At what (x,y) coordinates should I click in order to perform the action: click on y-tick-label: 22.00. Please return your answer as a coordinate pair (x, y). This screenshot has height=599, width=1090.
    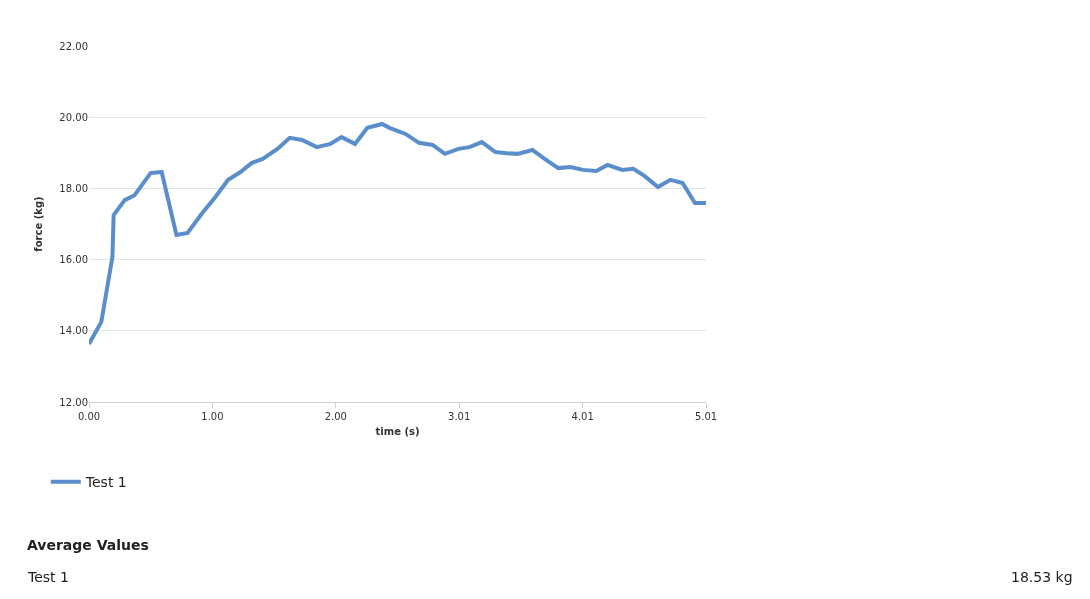
    Looking at the image, I should click on (73, 46).